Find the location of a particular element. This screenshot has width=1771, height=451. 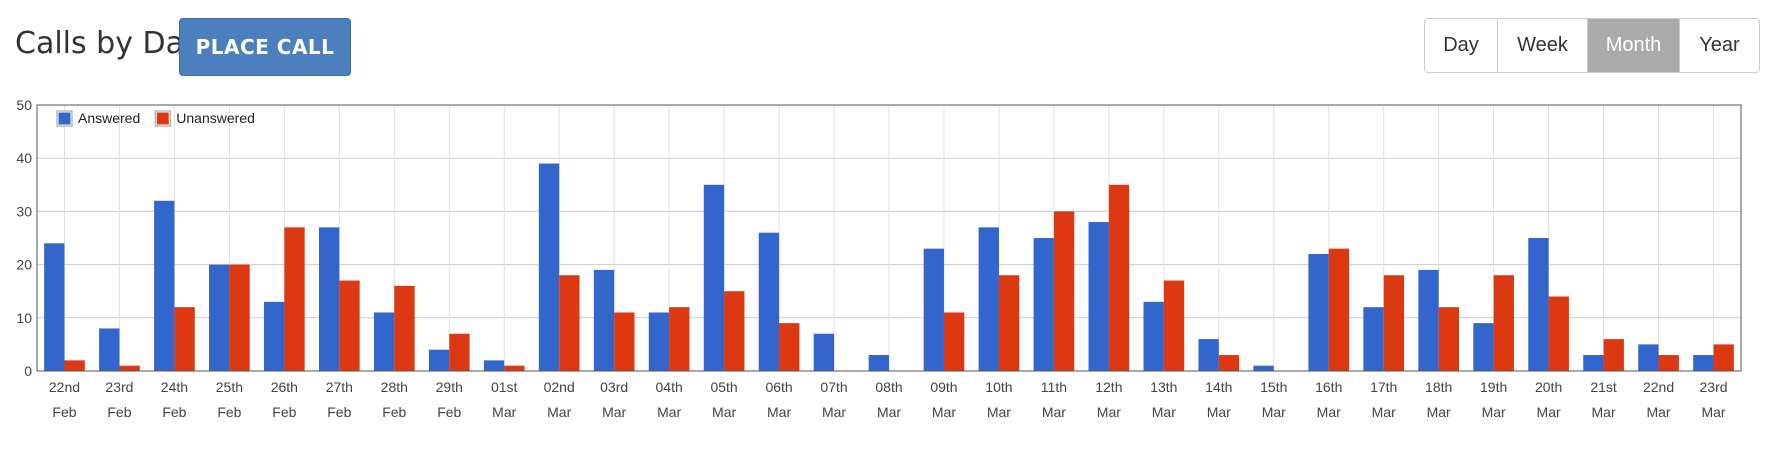

x-tick-label-day: 15th is located at coordinates (1273, 387).